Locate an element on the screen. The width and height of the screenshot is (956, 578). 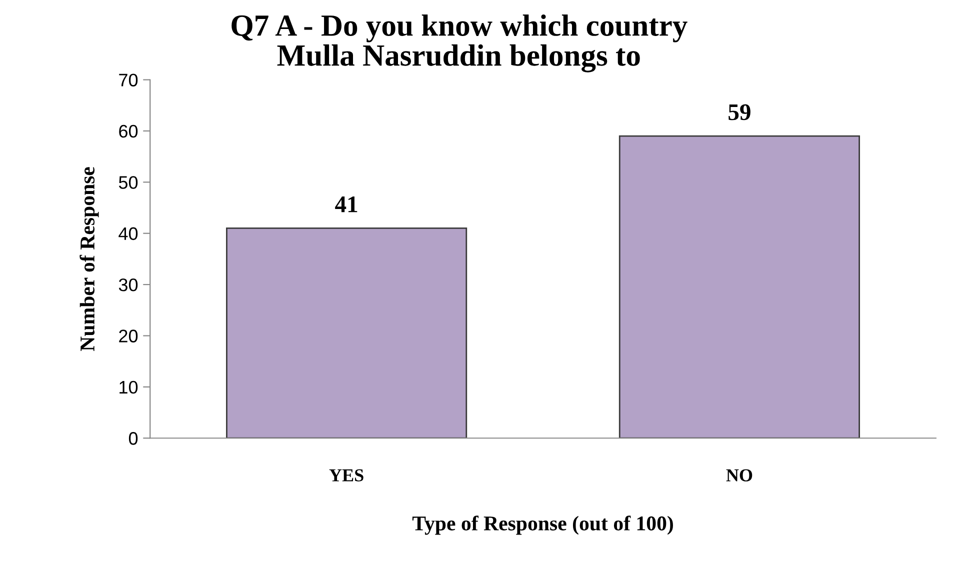
y-axis-title: Number of Response is located at coordinates (89, 259).